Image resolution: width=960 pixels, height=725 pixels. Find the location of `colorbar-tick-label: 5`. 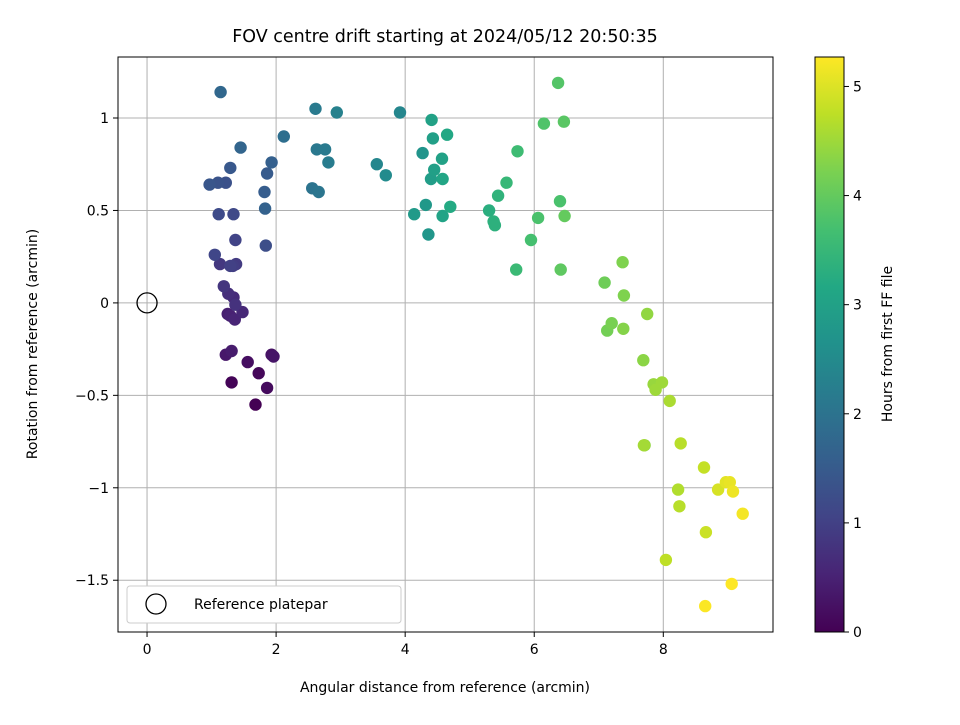

colorbar-tick-label: 5 is located at coordinates (857, 87).